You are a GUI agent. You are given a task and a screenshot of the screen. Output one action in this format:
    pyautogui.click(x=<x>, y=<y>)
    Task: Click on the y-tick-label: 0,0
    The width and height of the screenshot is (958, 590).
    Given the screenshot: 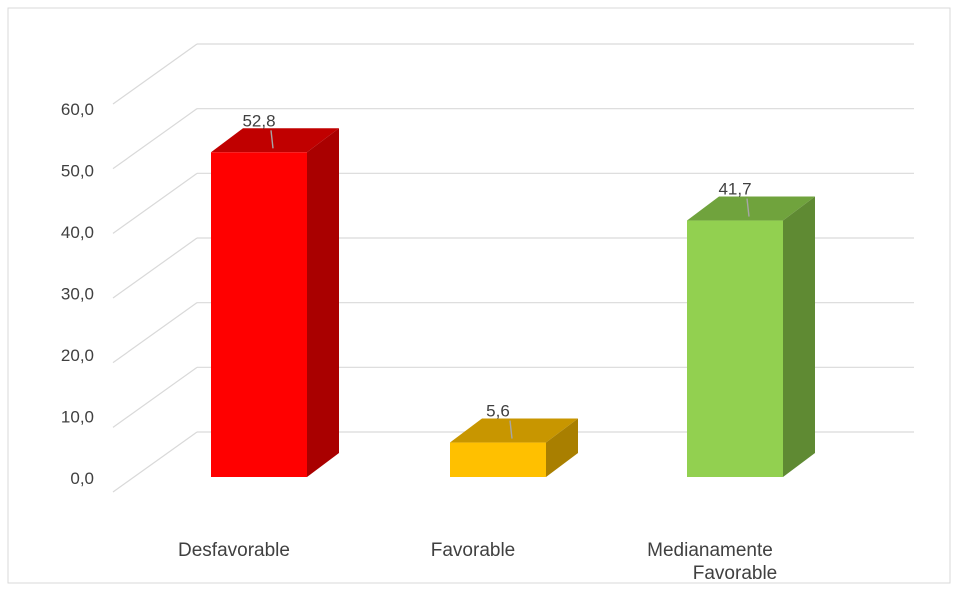 What is the action you would take?
    pyautogui.click(x=82, y=478)
    